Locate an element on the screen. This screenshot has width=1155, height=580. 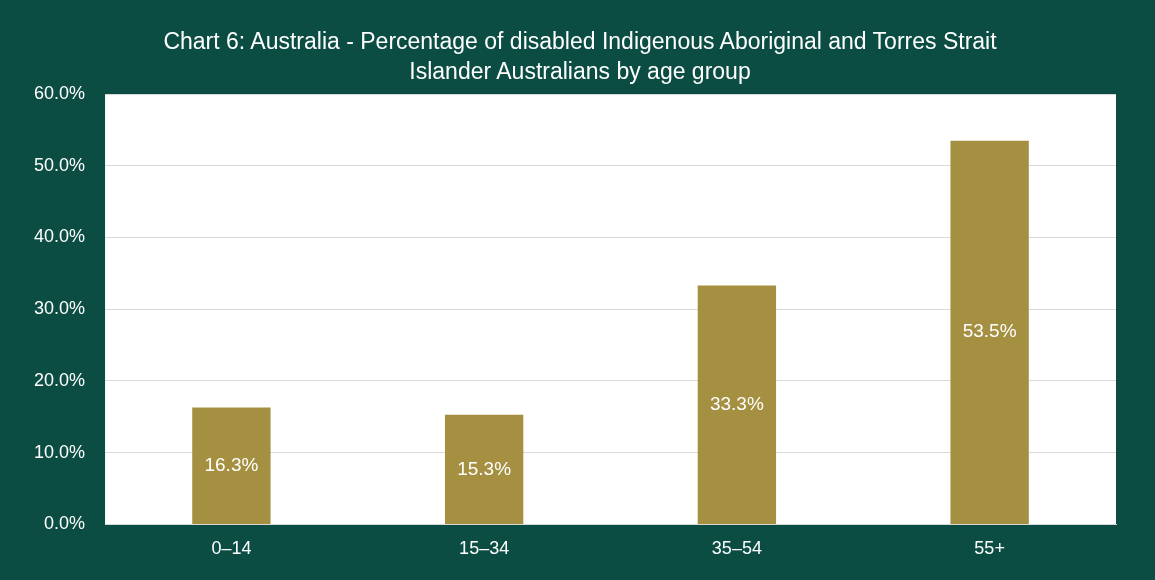
data-label: 15.3% is located at coordinates (484, 468).